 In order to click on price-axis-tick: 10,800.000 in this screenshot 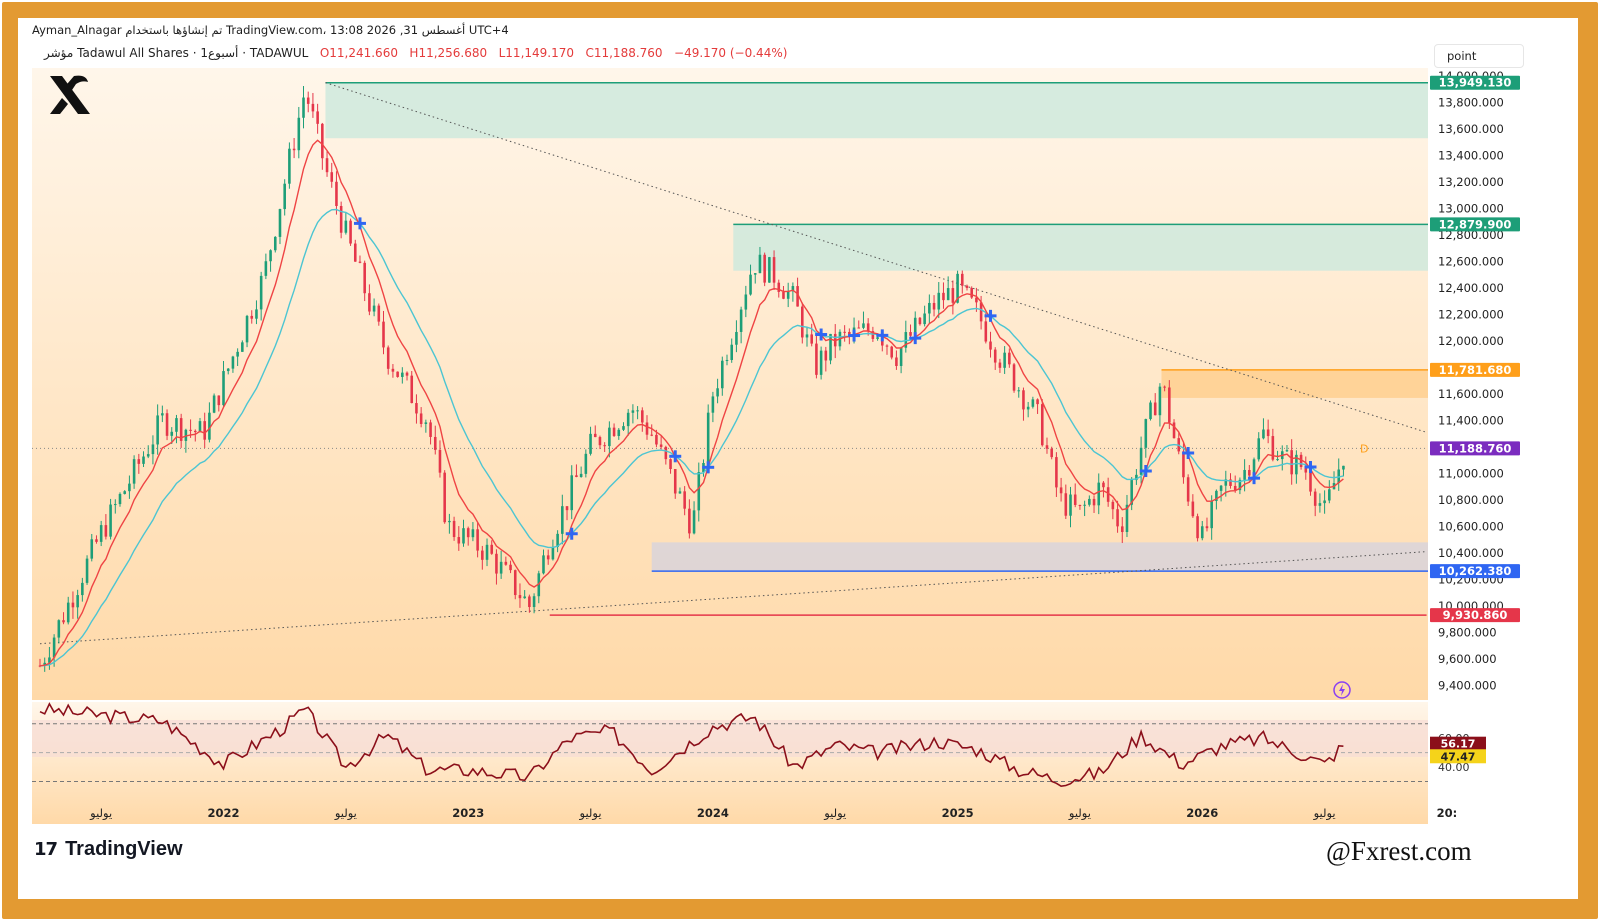, I will do `click(1471, 500)`.